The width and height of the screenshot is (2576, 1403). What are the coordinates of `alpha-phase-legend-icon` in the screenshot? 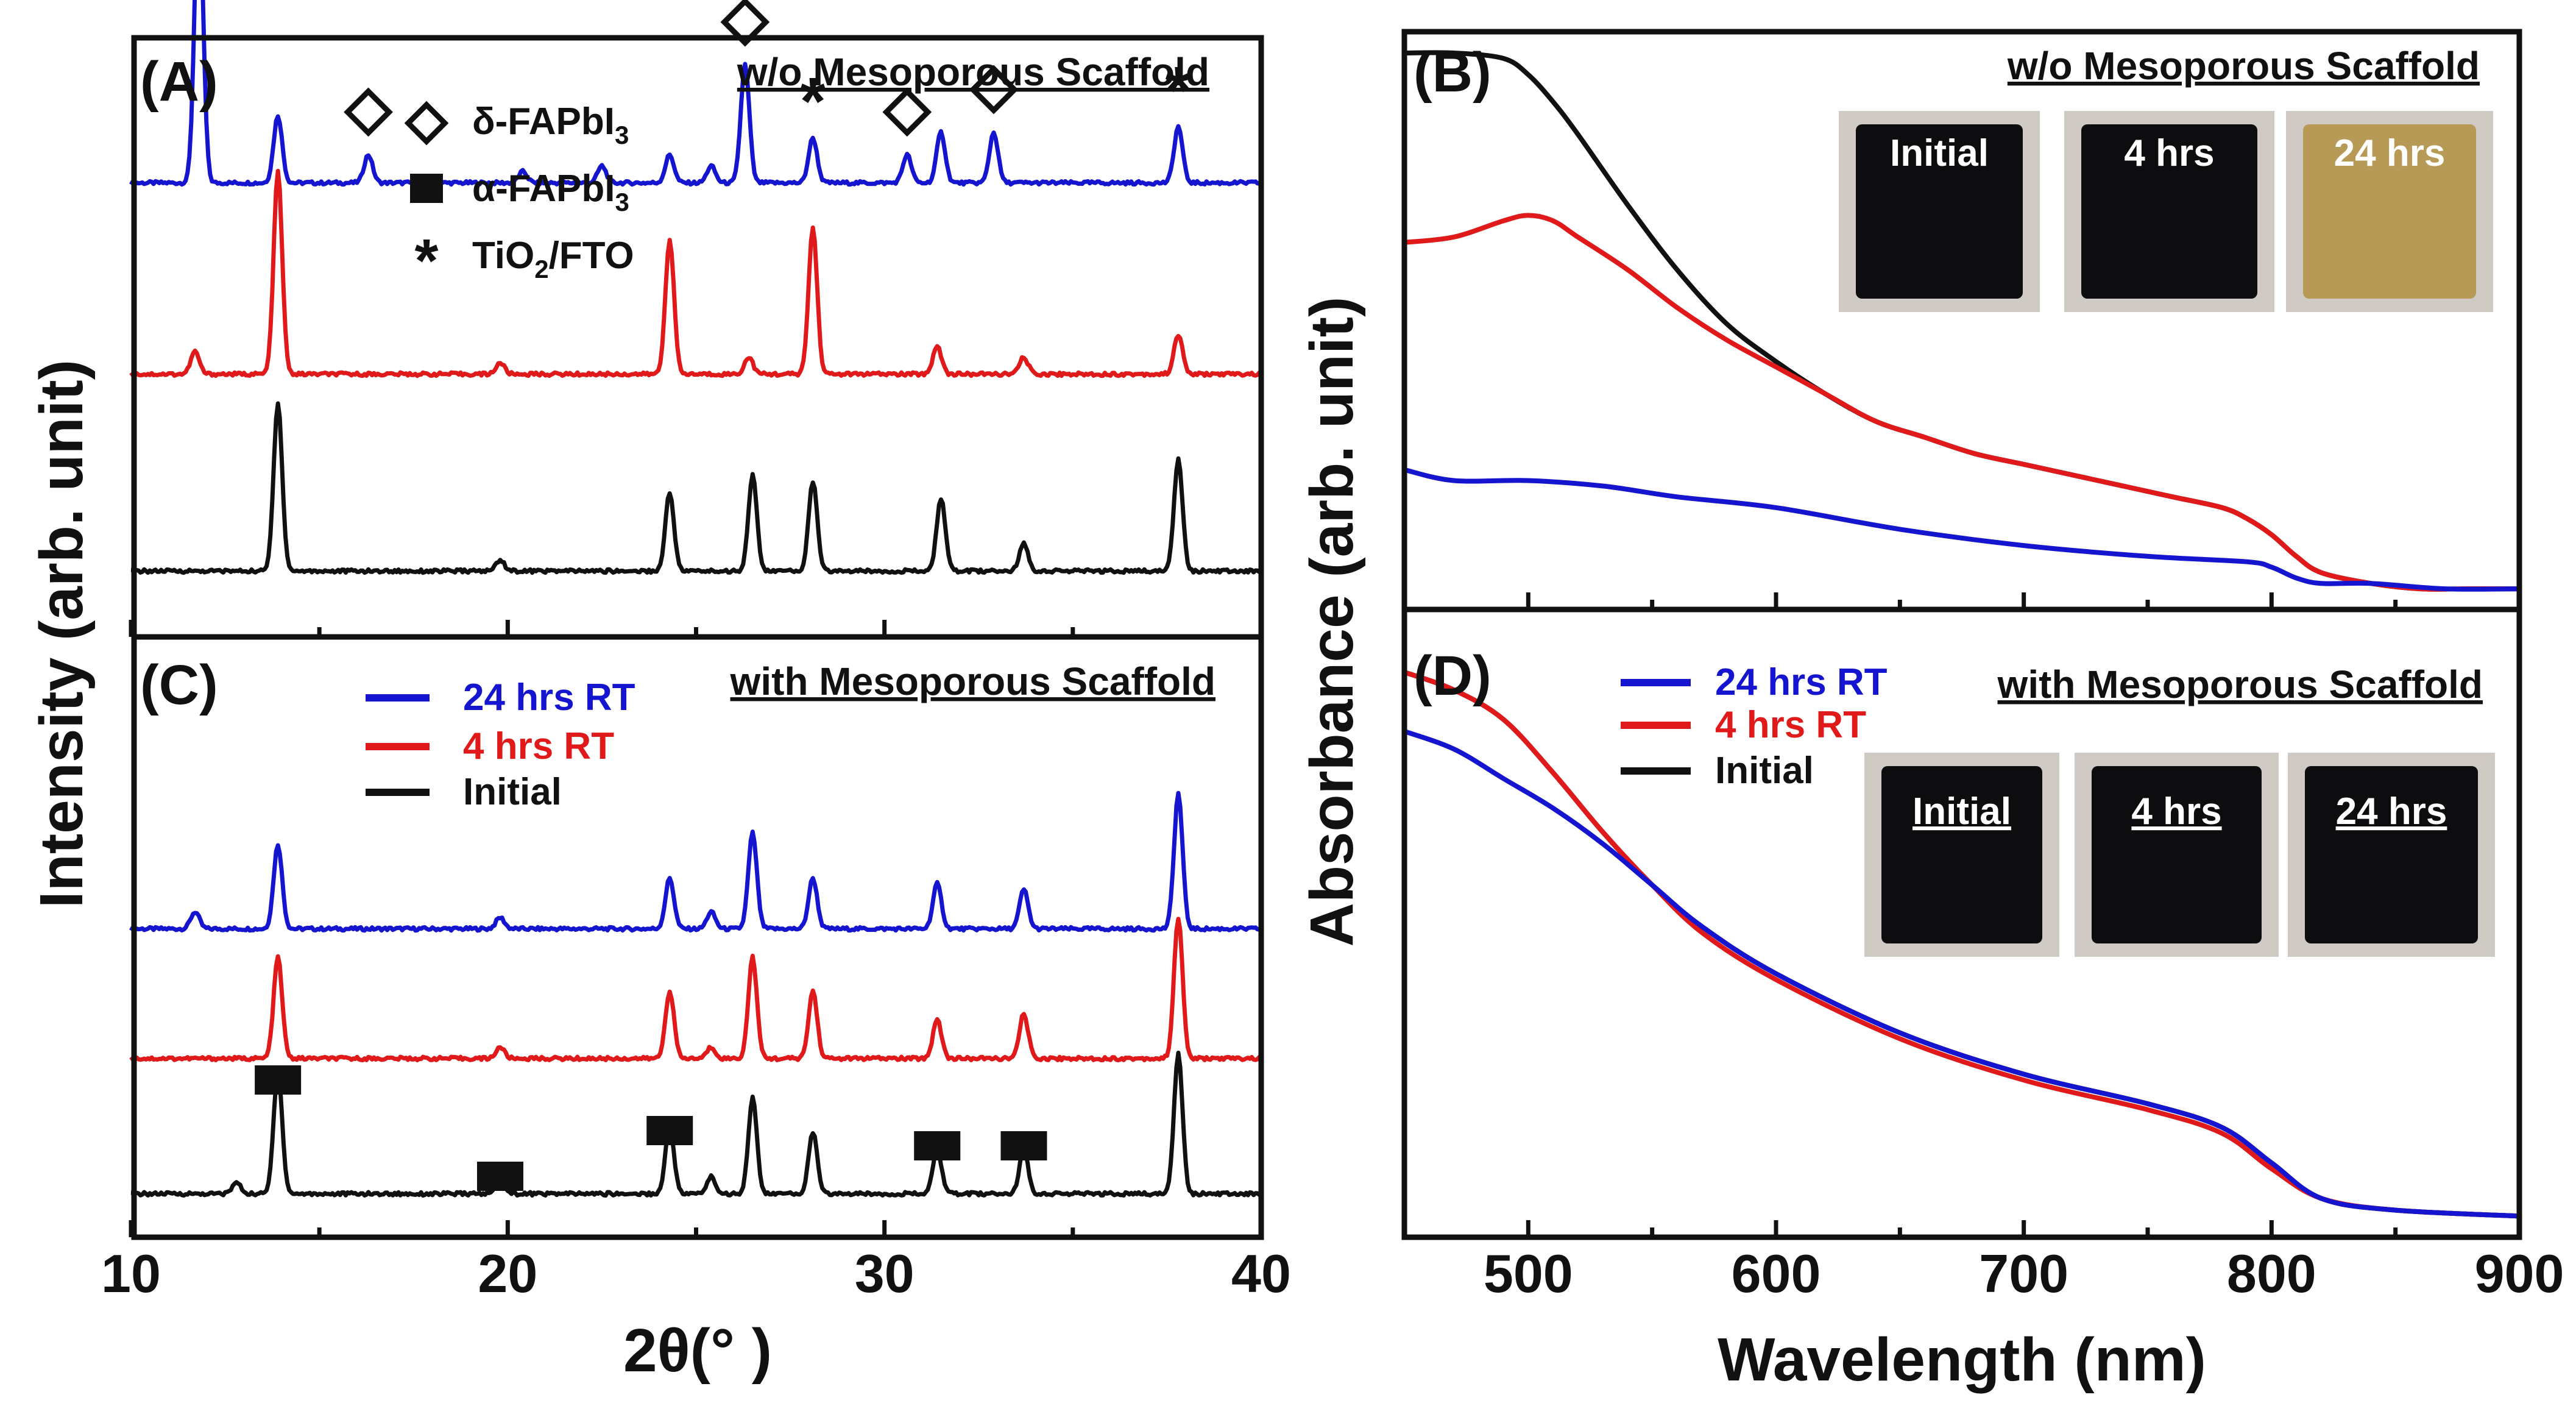 It's located at (426, 189).